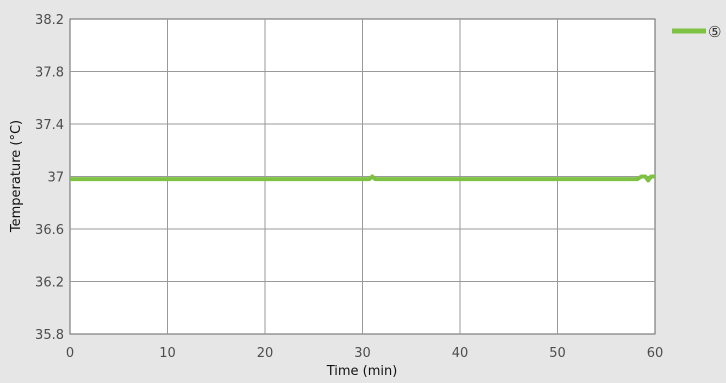  What do you see at coordinates (362, 371) in the screenshot?
I see `x-axis-title: Time (min)` at bounding box center [362, 371].